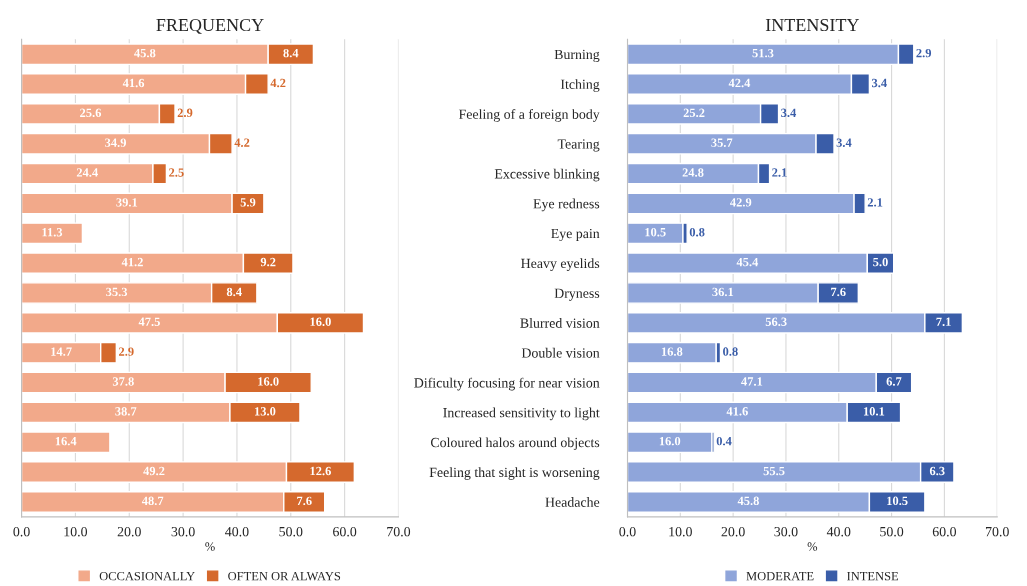 The width and height of the screenshot is (1027, 586). I want to click on legend-label: OFTEN OR ALWAYS, so click(284, 576).